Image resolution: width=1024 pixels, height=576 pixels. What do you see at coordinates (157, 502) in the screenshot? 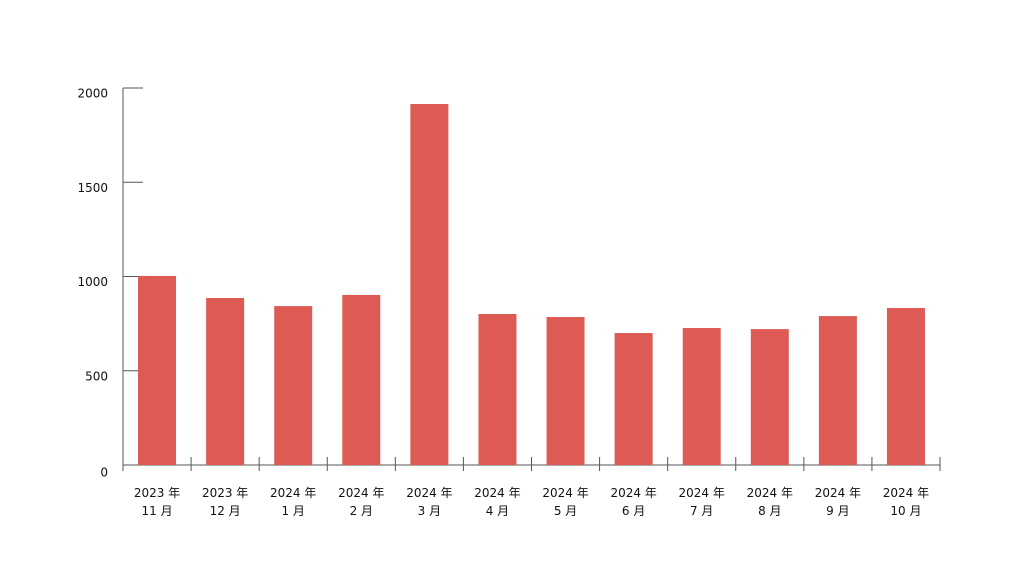
I see `x-tick-label: 2023 年 11 月` at bounding box center [157, 502].